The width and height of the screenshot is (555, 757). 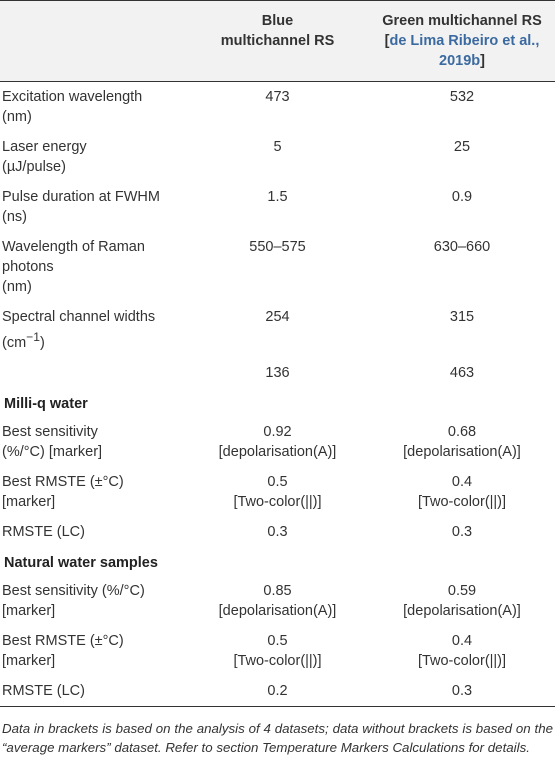 What do you see at coordinates (277, 107) in the screenshot?
I see `table-row: Excitation wavelength (nm) 473 532` at bounding box center [277, 107].